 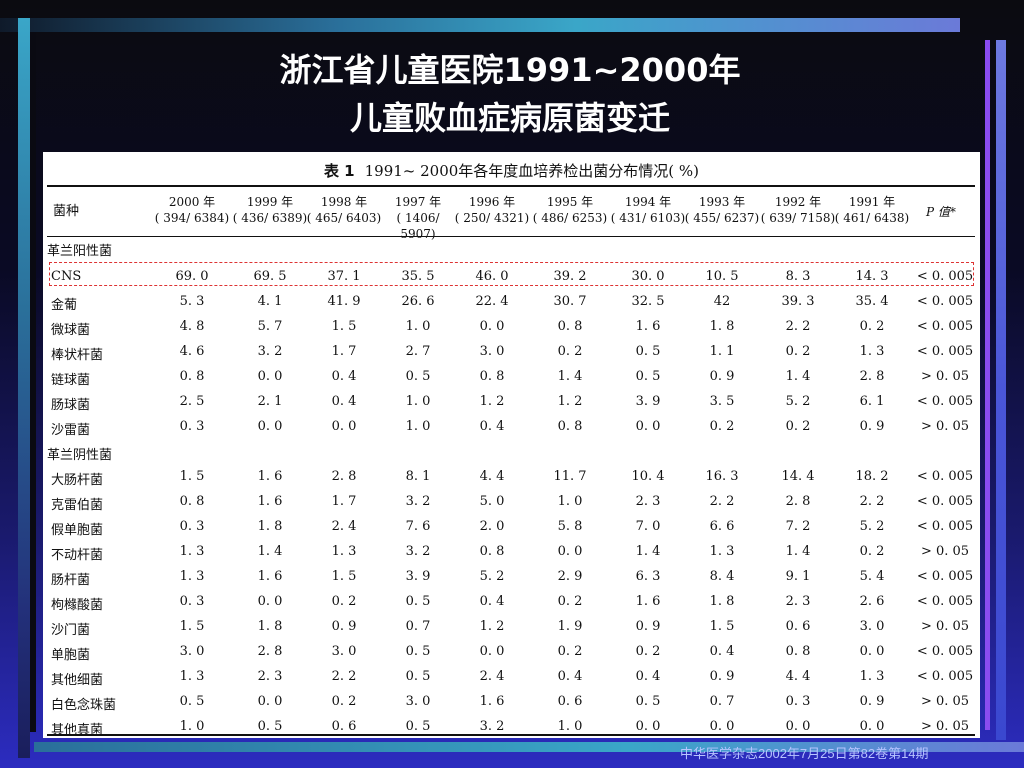 I want to click on row-label: 其他细菌, so click(x=77, y=680).